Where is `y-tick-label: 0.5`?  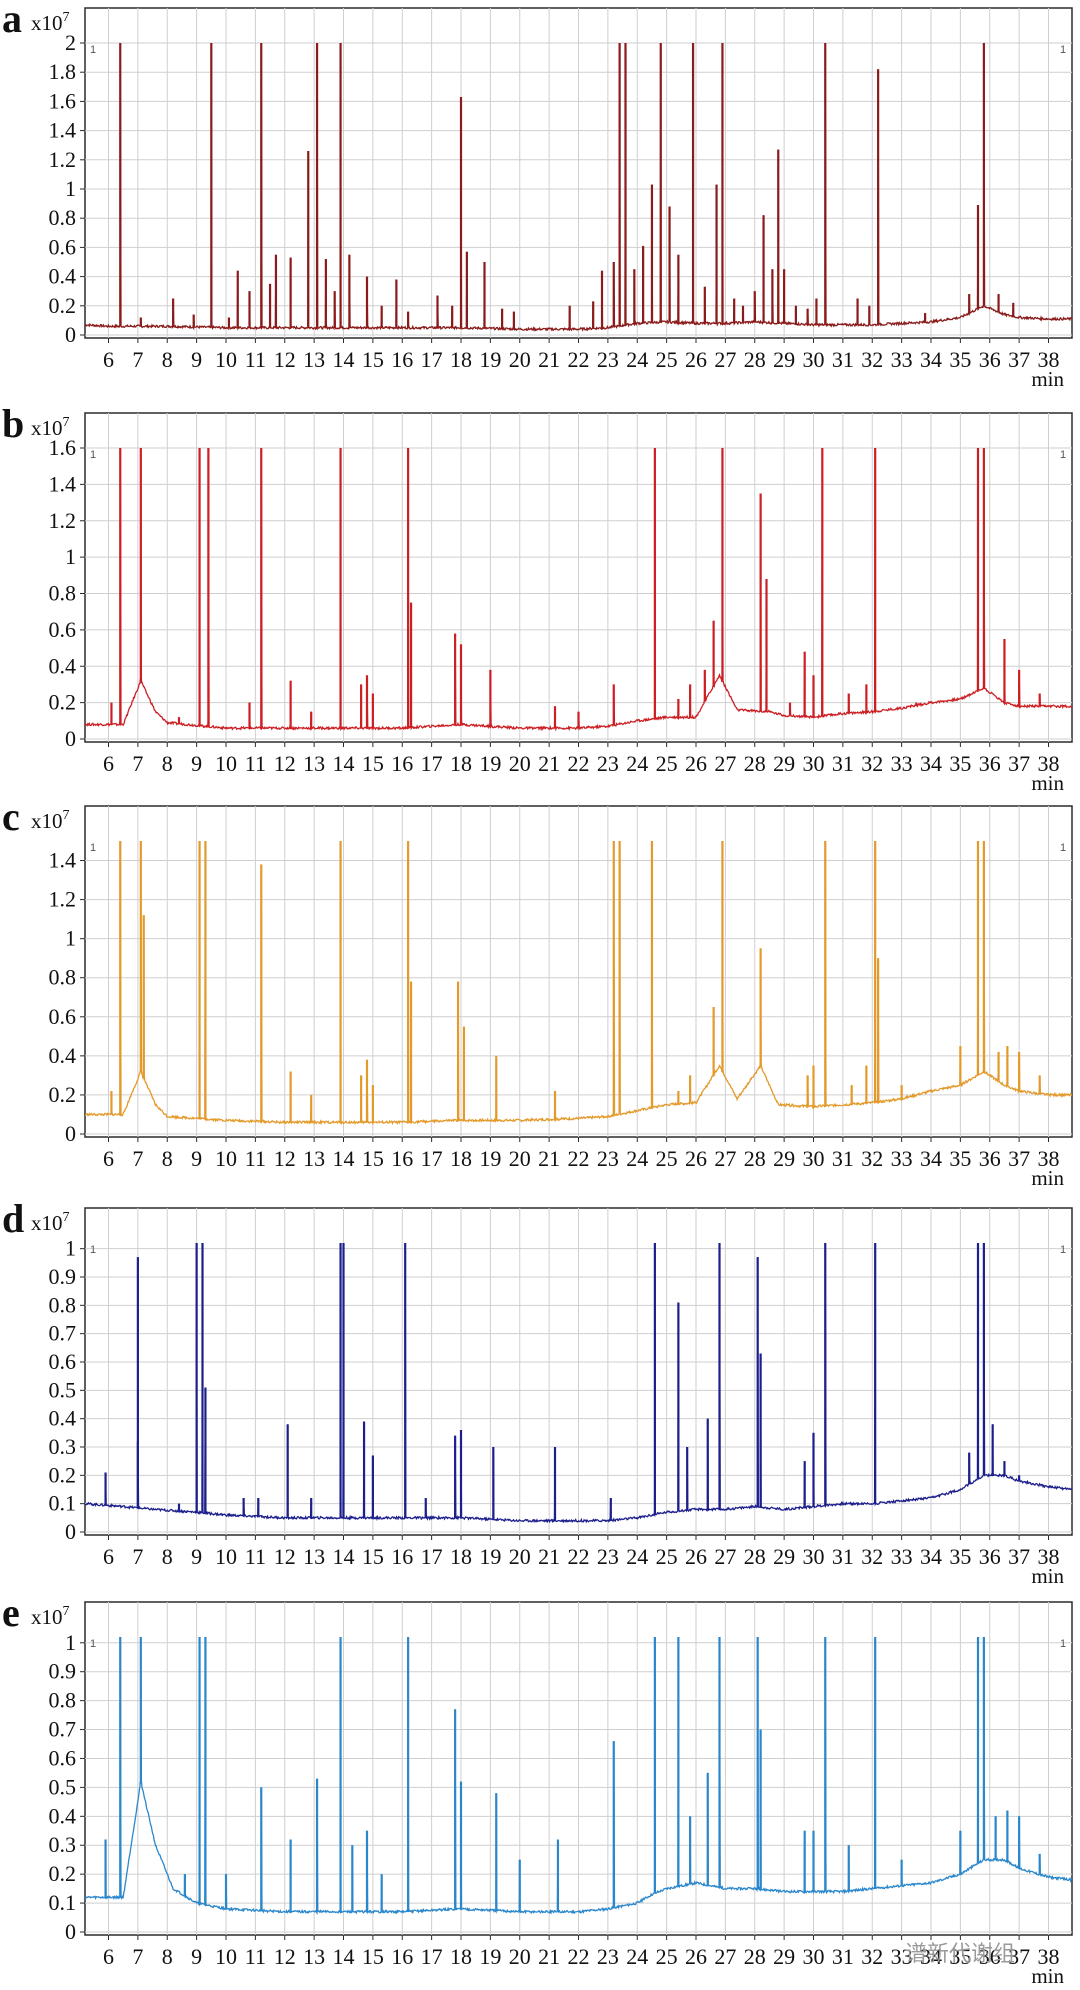
y-tick-label: 0.5 is located at coordinates (63, 1786).